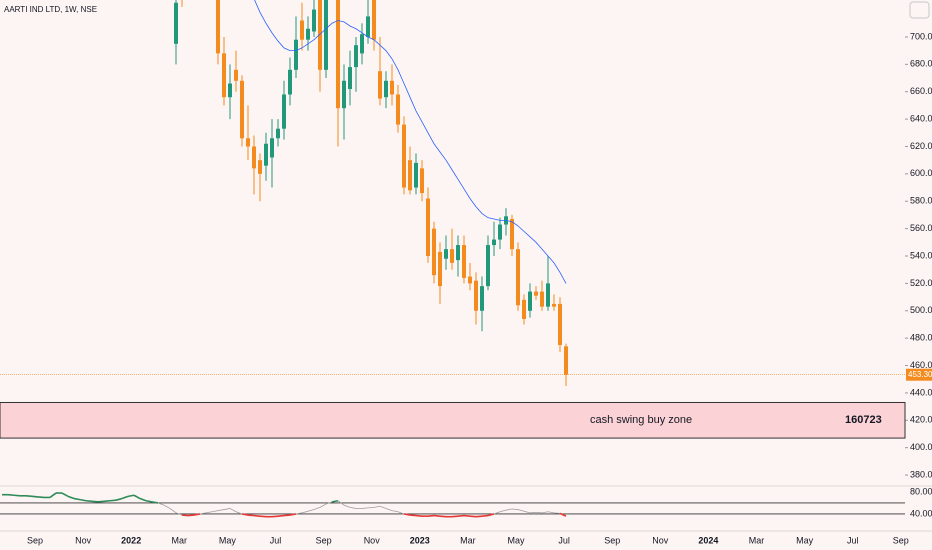 The image size is (932, 550). I want to click on x-tick-label: May, so click(516, 540).